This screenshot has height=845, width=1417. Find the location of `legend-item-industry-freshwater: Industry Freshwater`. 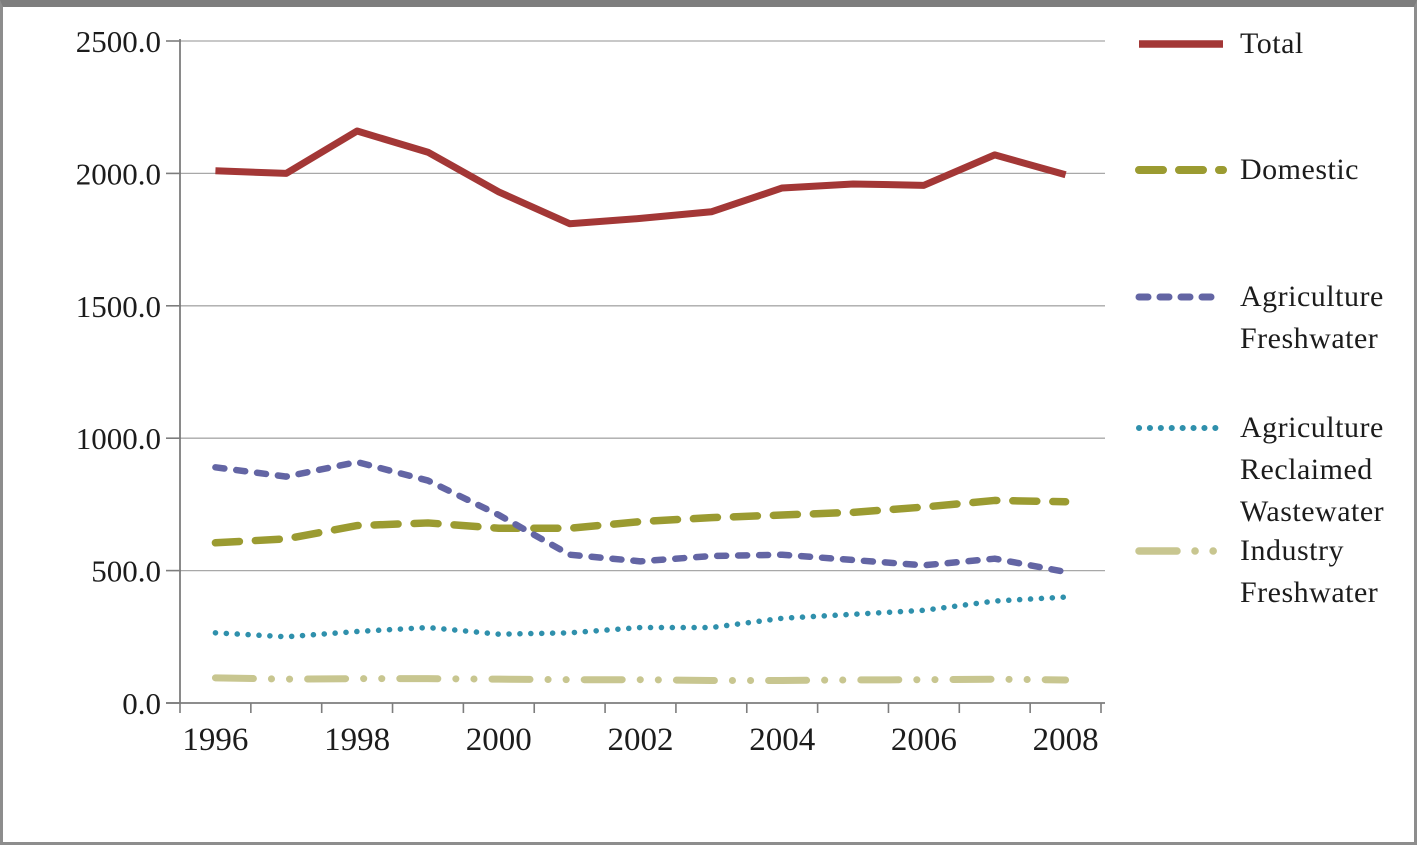

legend-item-industry-freshwater: Industry Freshwater is located at coordinates (1274, 572).